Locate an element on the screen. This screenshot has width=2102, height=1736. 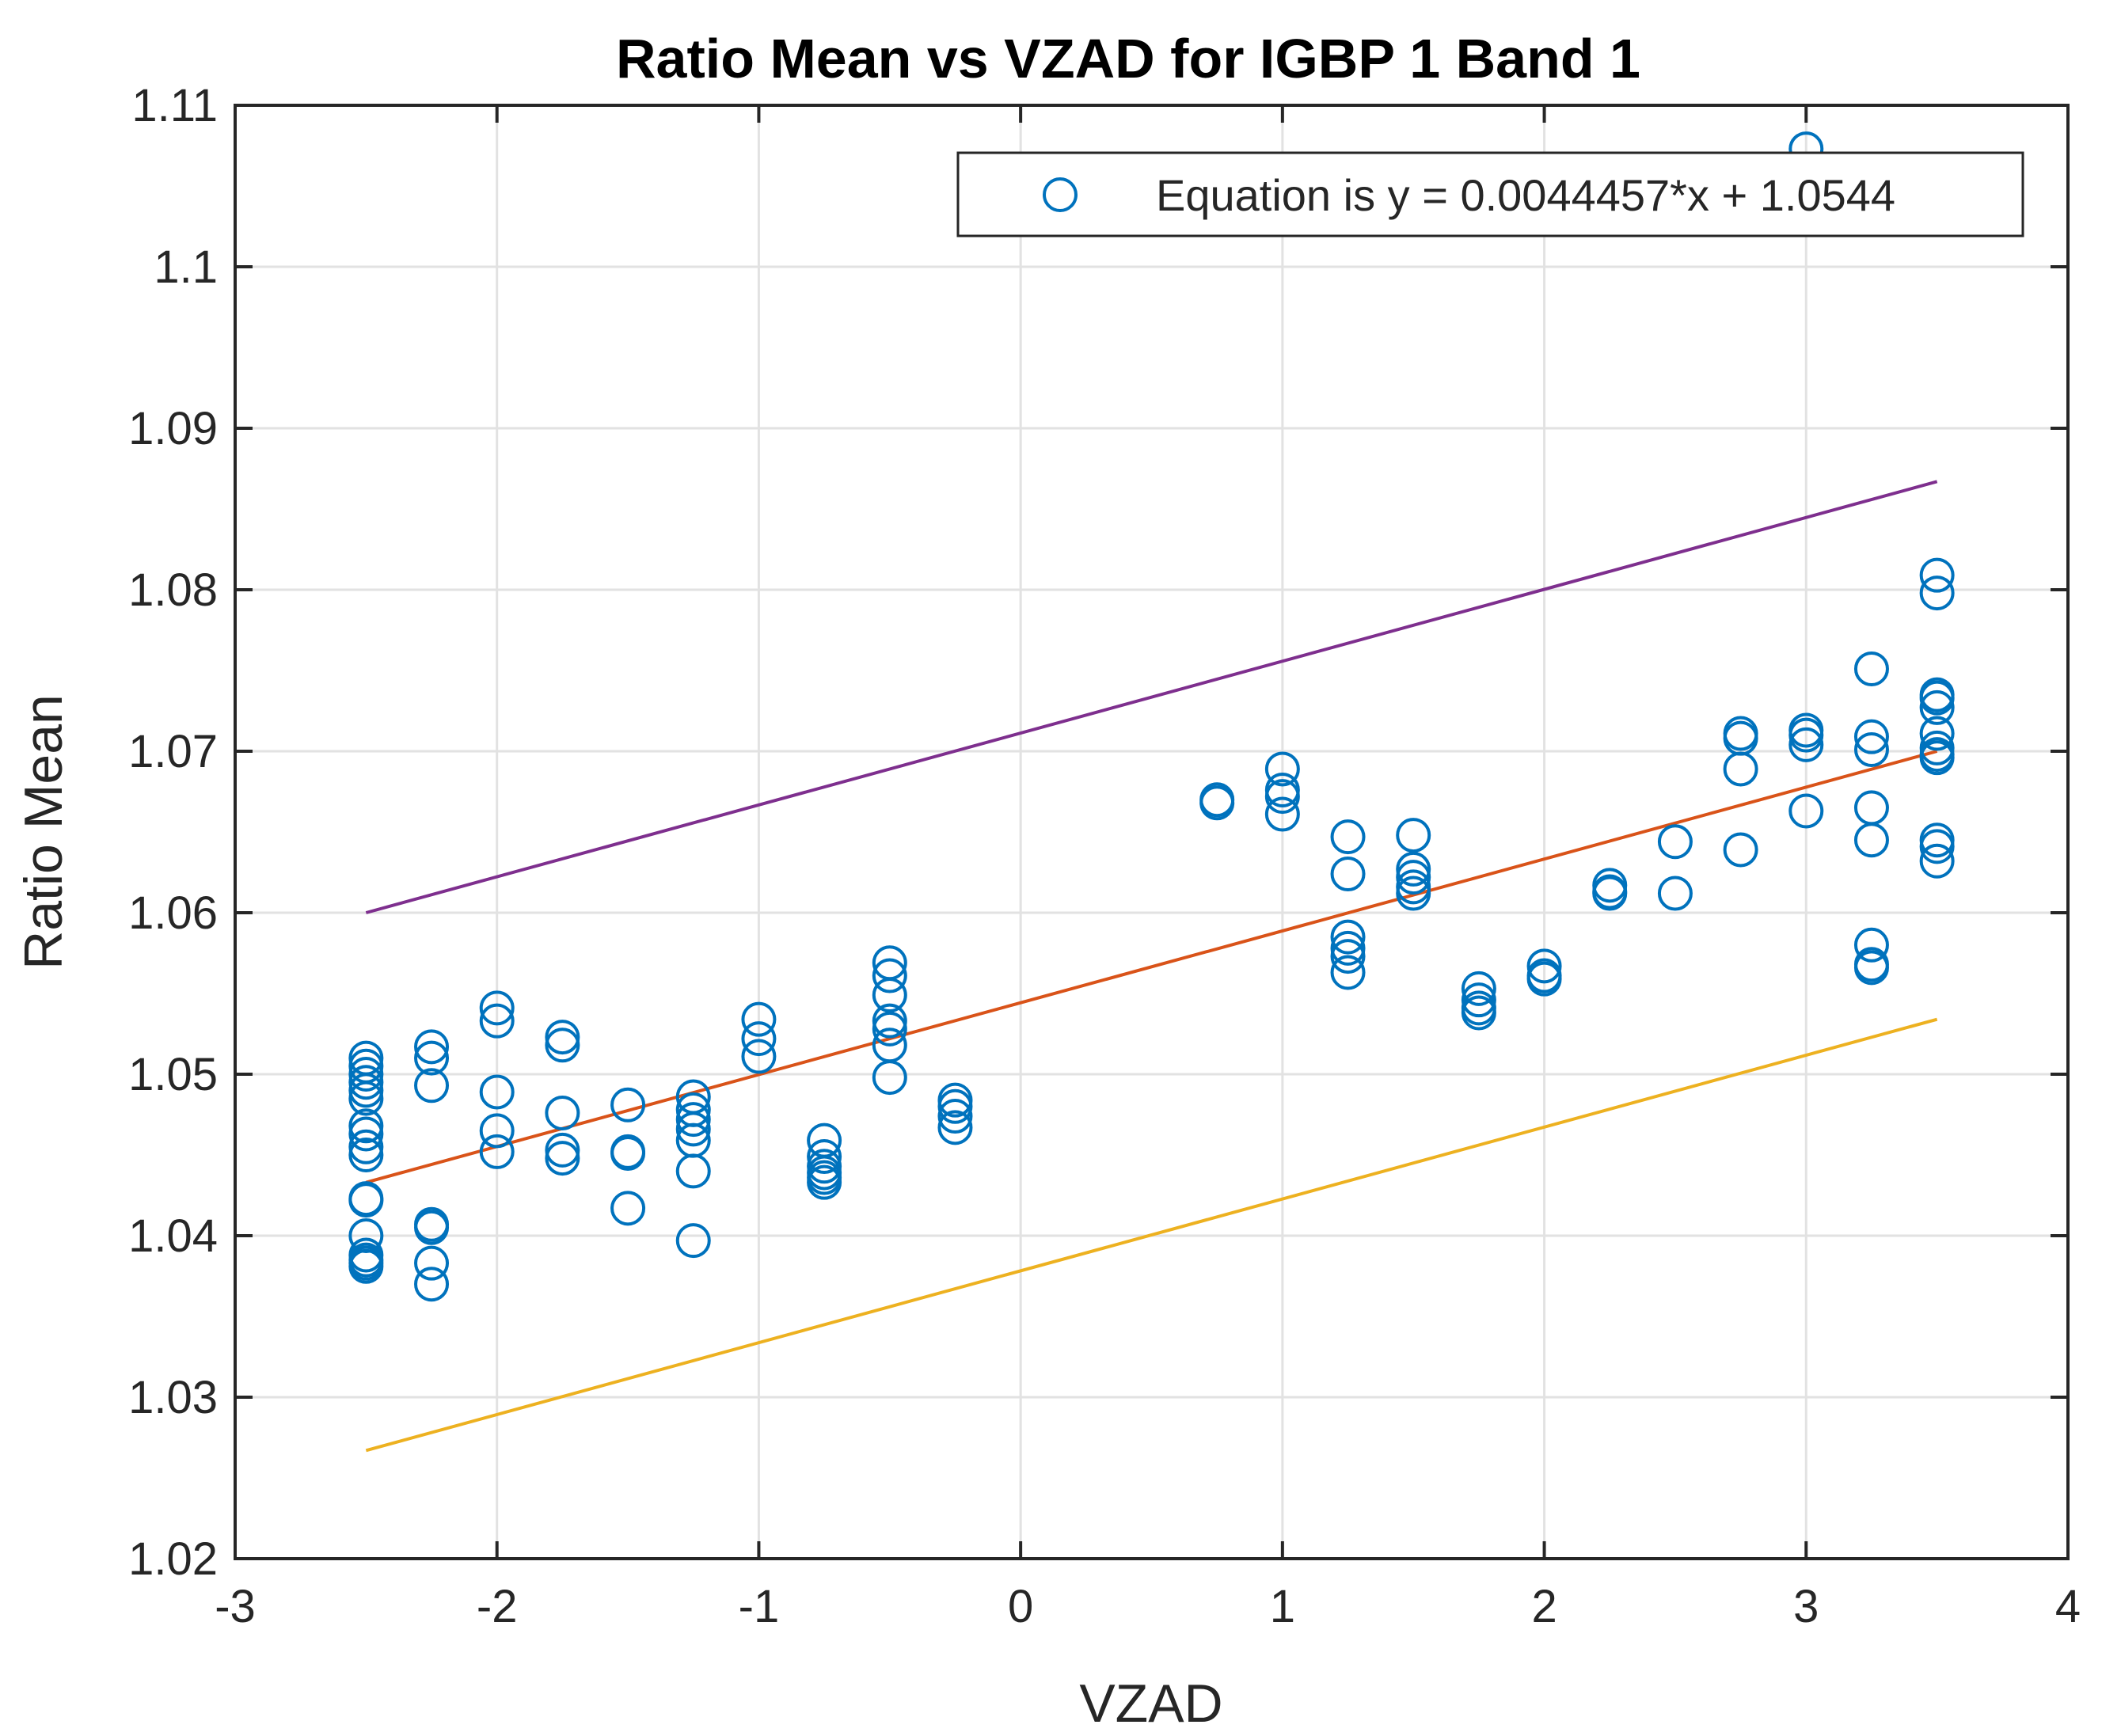
x-axis-label: VZAD is located at coordinates (1150, 1703).